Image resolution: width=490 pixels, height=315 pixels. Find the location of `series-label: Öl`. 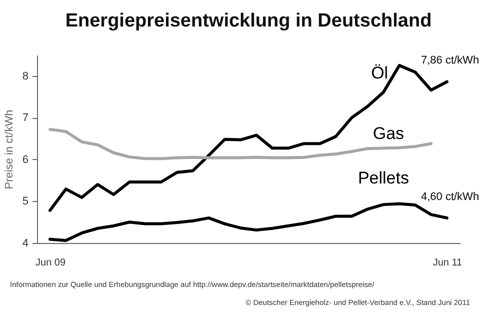

series-label: Öl is located at coordinates (379, 72).